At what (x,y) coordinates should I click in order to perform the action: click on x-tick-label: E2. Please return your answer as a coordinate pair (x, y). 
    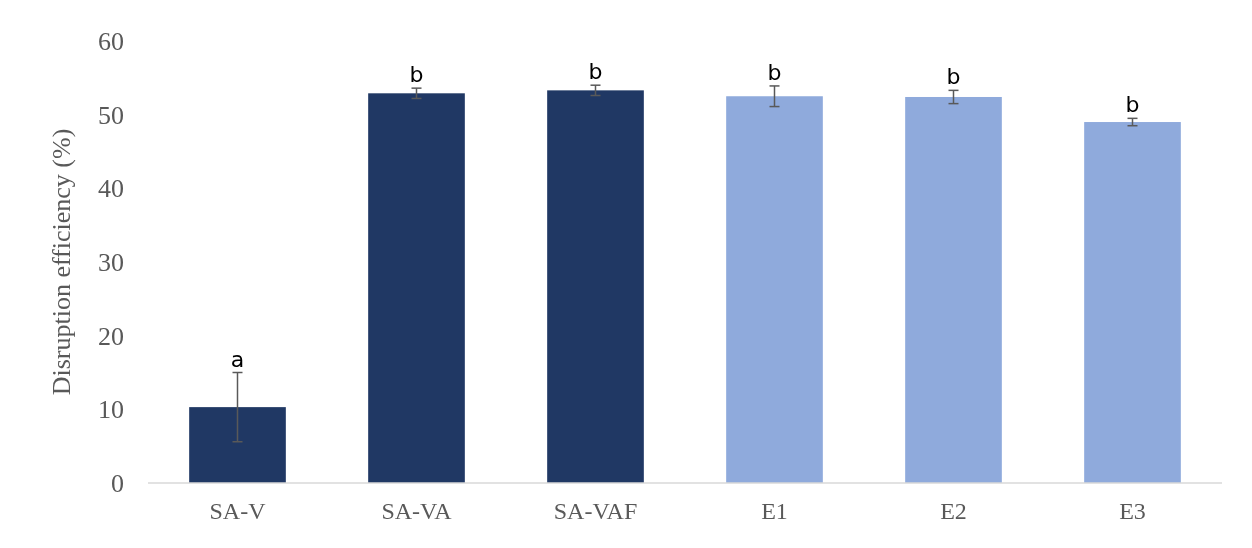
    Looking at the image, I should click on (953, 511).